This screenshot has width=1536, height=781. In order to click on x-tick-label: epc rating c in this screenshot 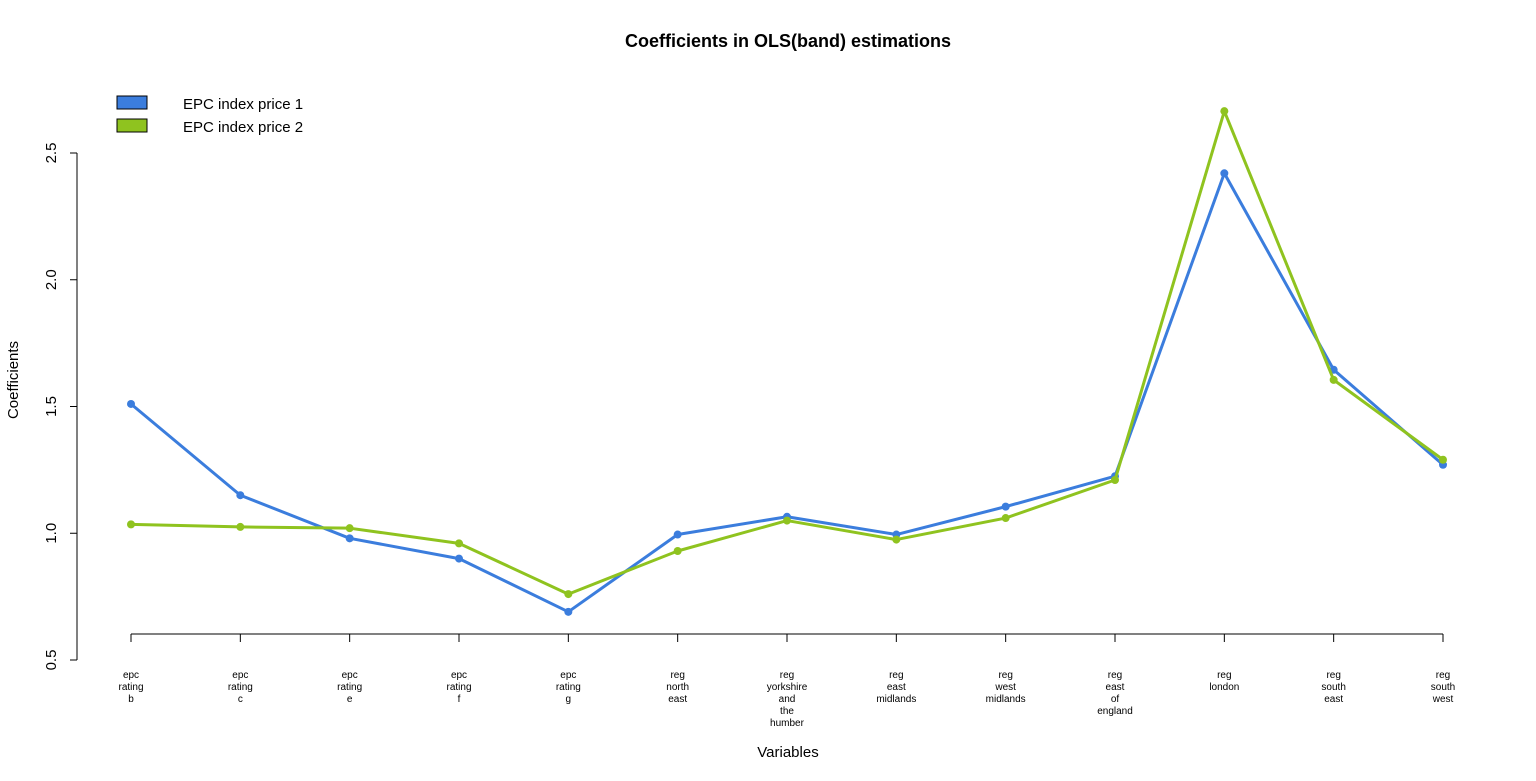, I will do `click(240, 687)`.